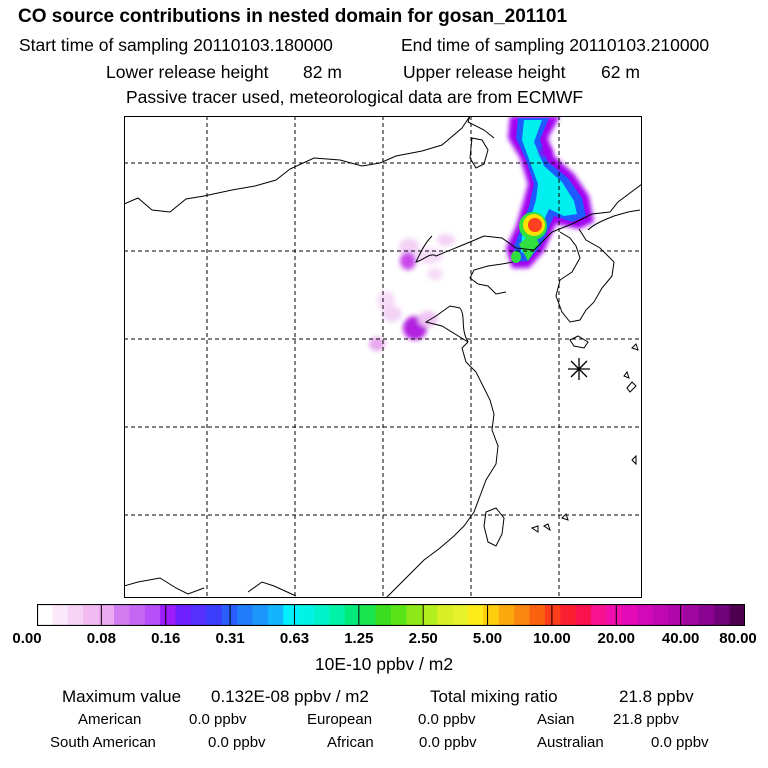  What do you see at coordinates (166, 638) in the screenshot?
I see `colorbar-tick-label: 0.16` at bounding box center [166, 638].